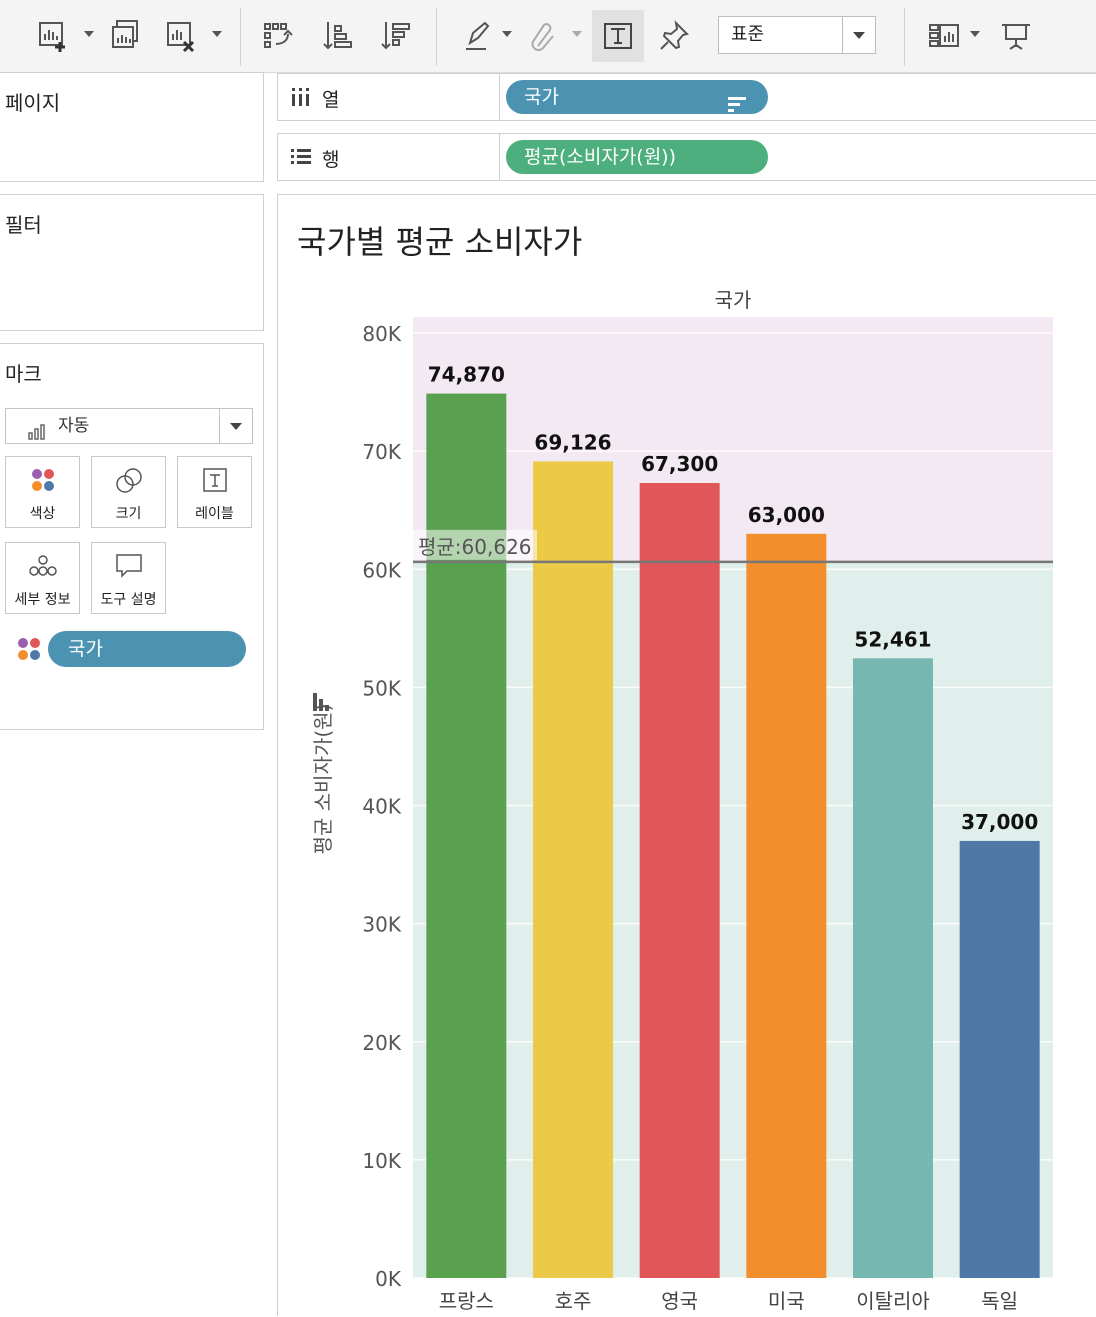 This screenshot has width=1096, height=1317. What do you see at coordinates (52, 36) in the screenshot?
I see `new-worksheet-icon` at bounding box center [52, 36].